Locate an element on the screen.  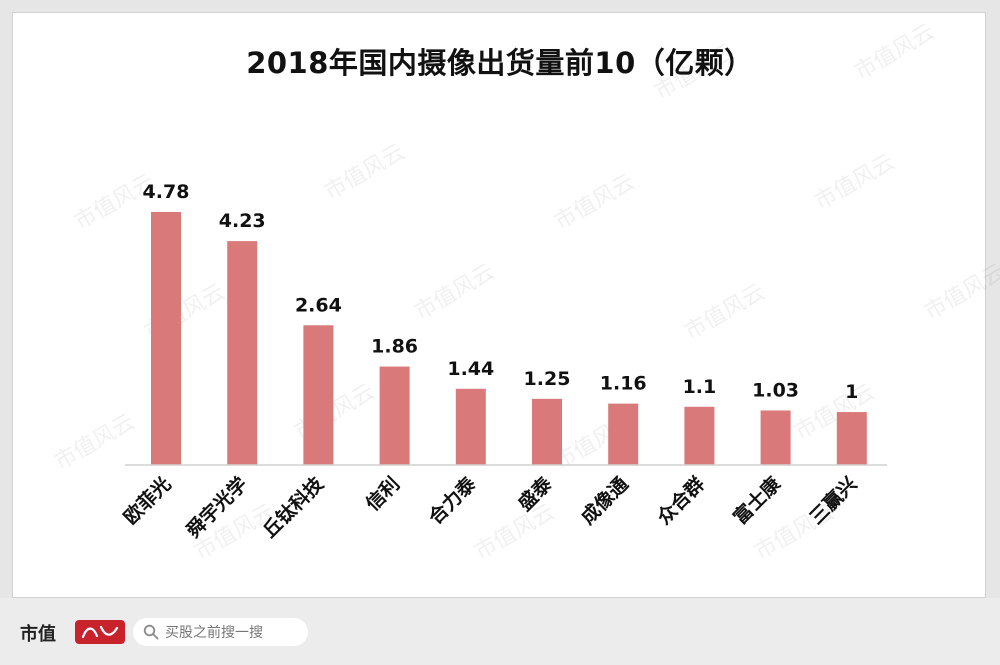
brand-logo-text: 市值 is located at coordinates (38, 634).